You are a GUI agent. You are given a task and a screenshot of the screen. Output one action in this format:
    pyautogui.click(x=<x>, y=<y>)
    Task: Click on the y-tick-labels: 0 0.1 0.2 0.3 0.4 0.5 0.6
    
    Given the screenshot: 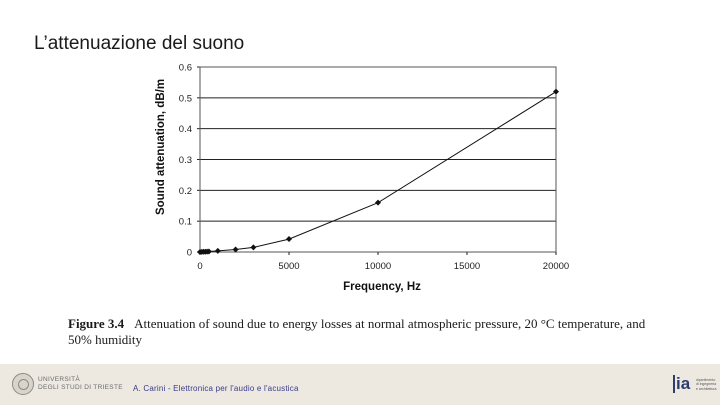 What is the action you would take?
    pyautogui.click(x=185, y=161)
    